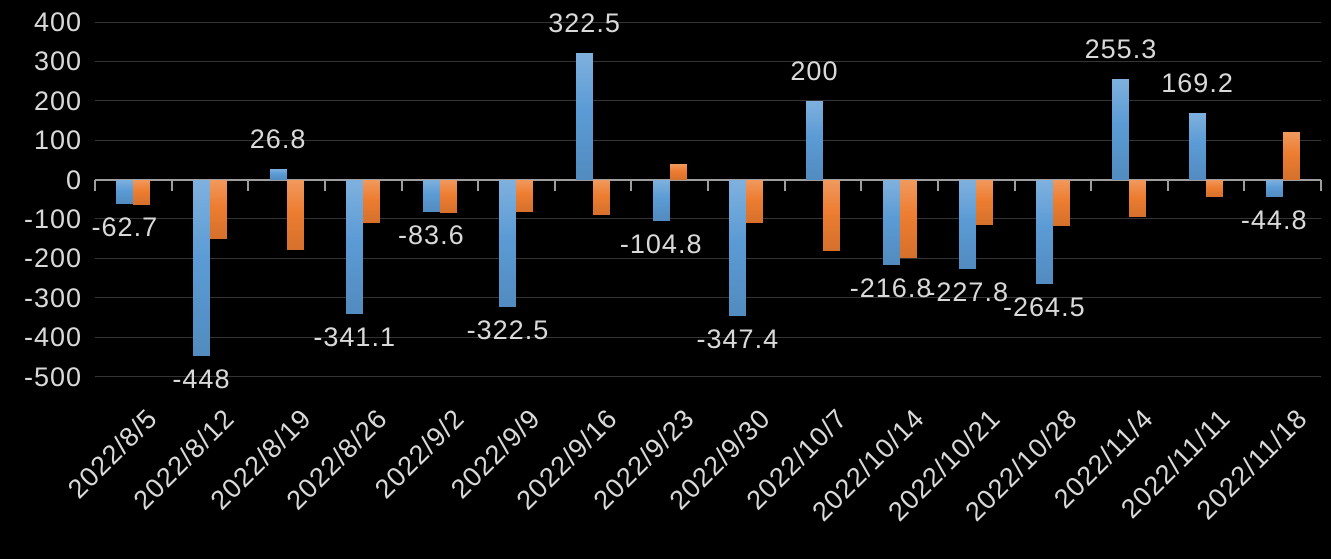 The height and width of the screenshot is (559, 1331). Describe the element at coordinates (431, 235) in the screenshot. I see `data-label: -83.6` at that location.